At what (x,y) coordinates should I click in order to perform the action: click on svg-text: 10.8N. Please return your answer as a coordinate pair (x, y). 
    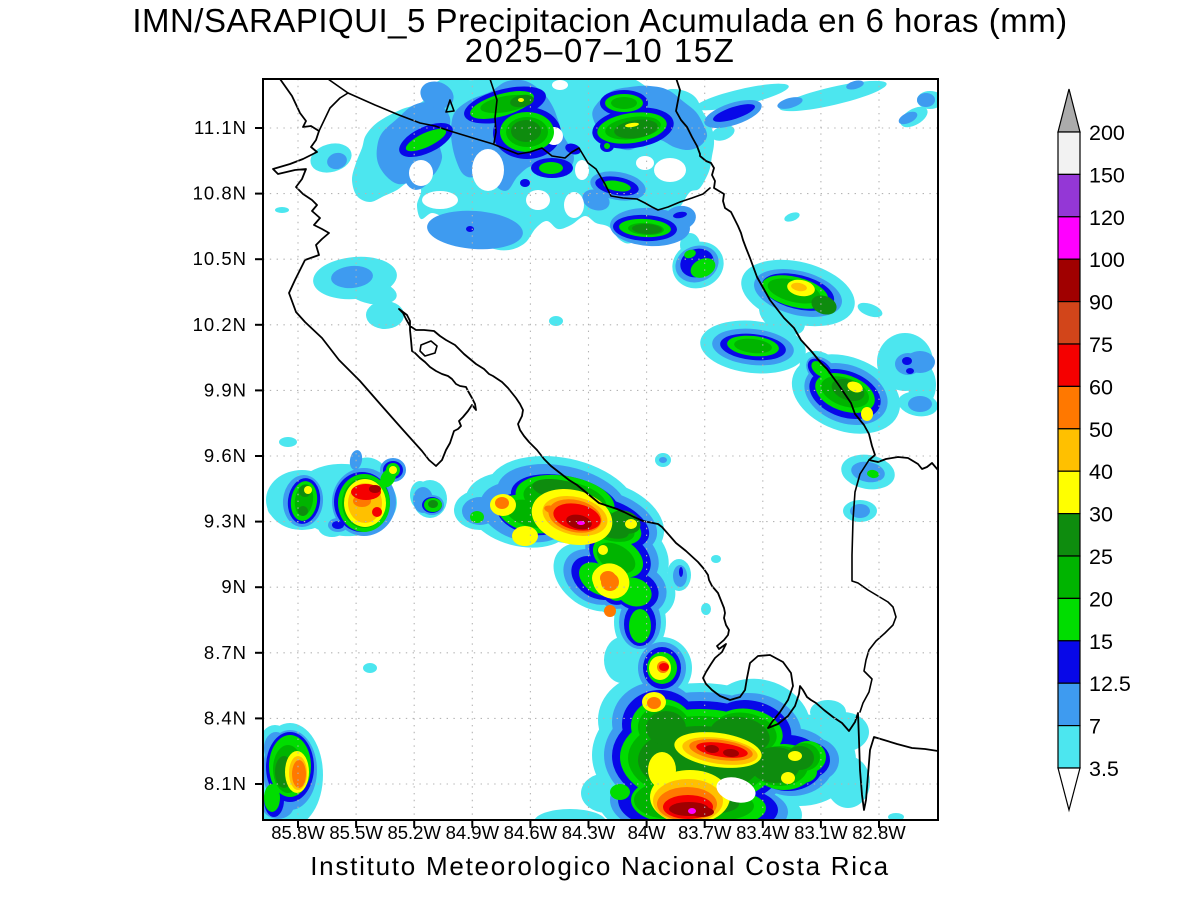
    Looking at the image, I should click on (220, 193).